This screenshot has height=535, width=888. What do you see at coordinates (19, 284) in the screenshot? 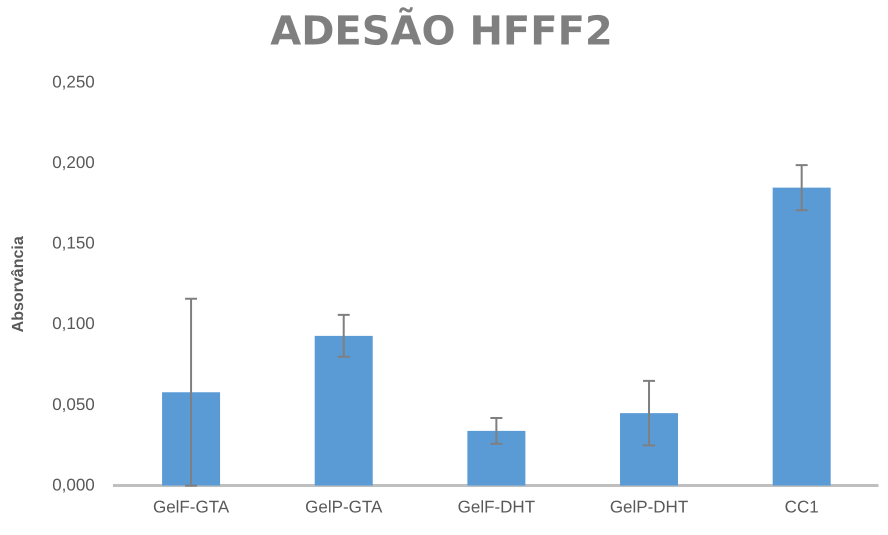
I see `y-axis-title: Absorvância` at bounding box center [19, 284].